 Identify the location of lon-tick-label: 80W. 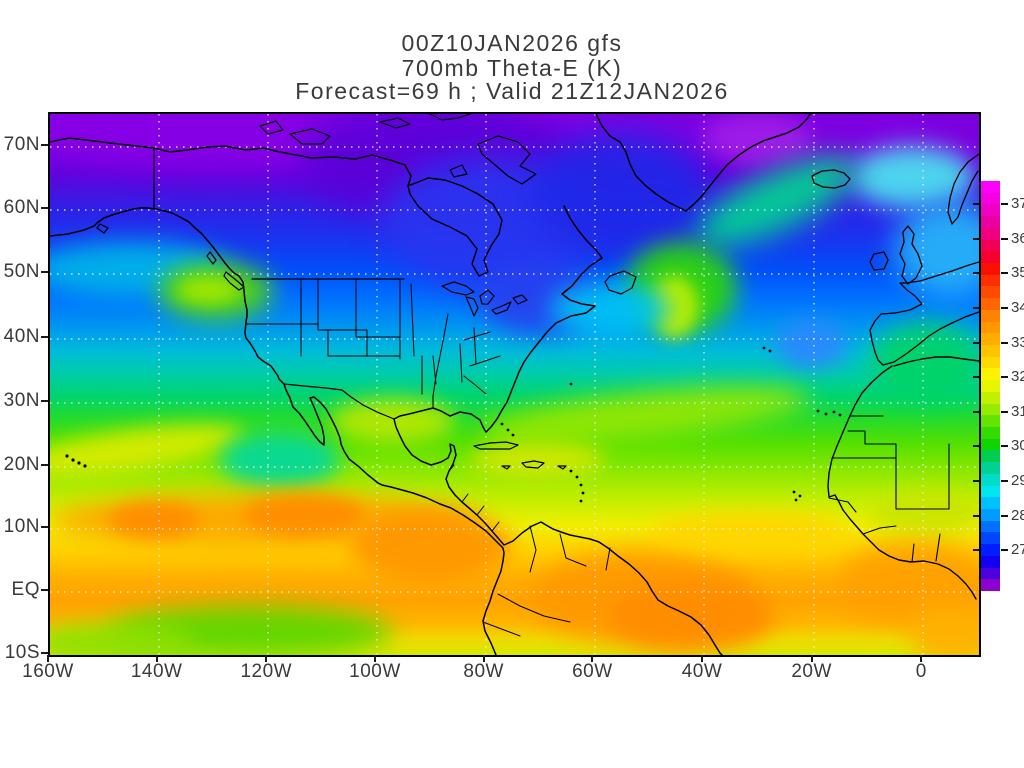
(483, 671).